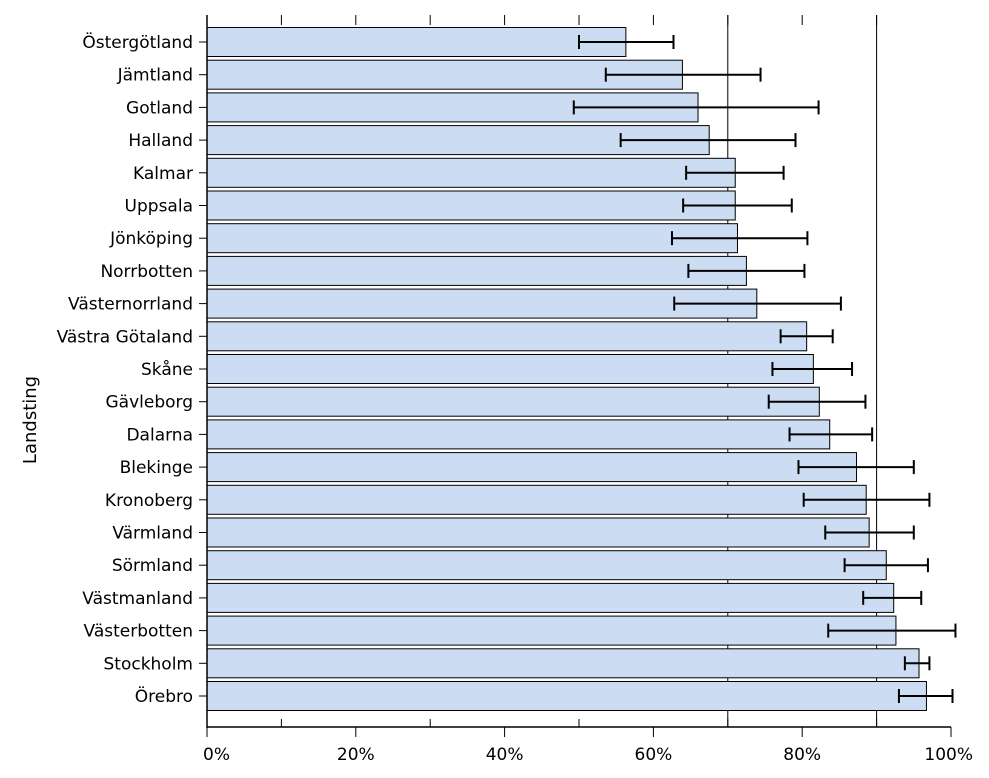  Describe the element at coordinates (472, 238) in the screenshot. I see `bar-jönköping` at that location.